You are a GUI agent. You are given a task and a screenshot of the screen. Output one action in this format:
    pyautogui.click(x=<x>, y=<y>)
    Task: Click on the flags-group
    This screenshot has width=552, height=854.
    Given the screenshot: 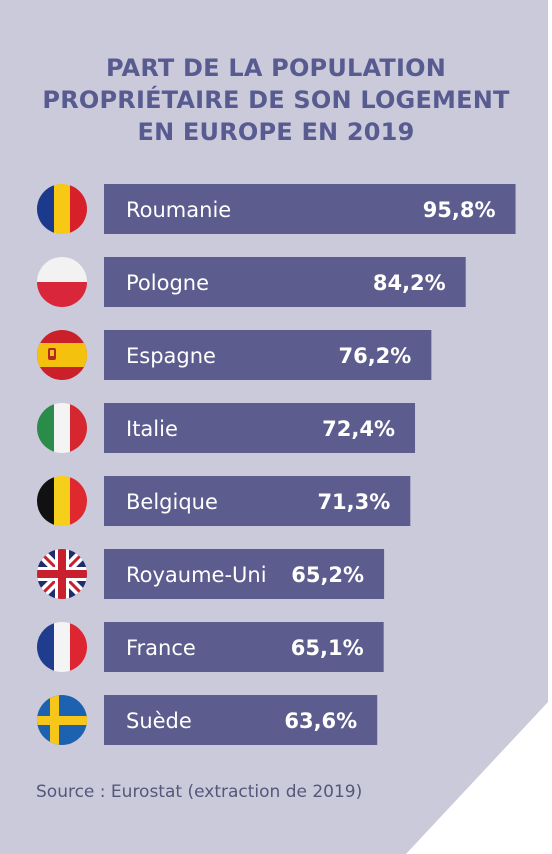 What is the action you would take?
    pyautogui.click(x=62, y=464)
    